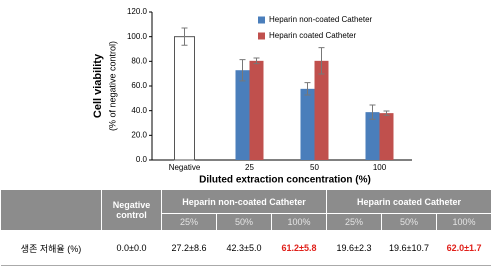 This screenshot has width=491, height=276. I want to click on legend-label: Heparin coated Catheter, so click(313, 35).